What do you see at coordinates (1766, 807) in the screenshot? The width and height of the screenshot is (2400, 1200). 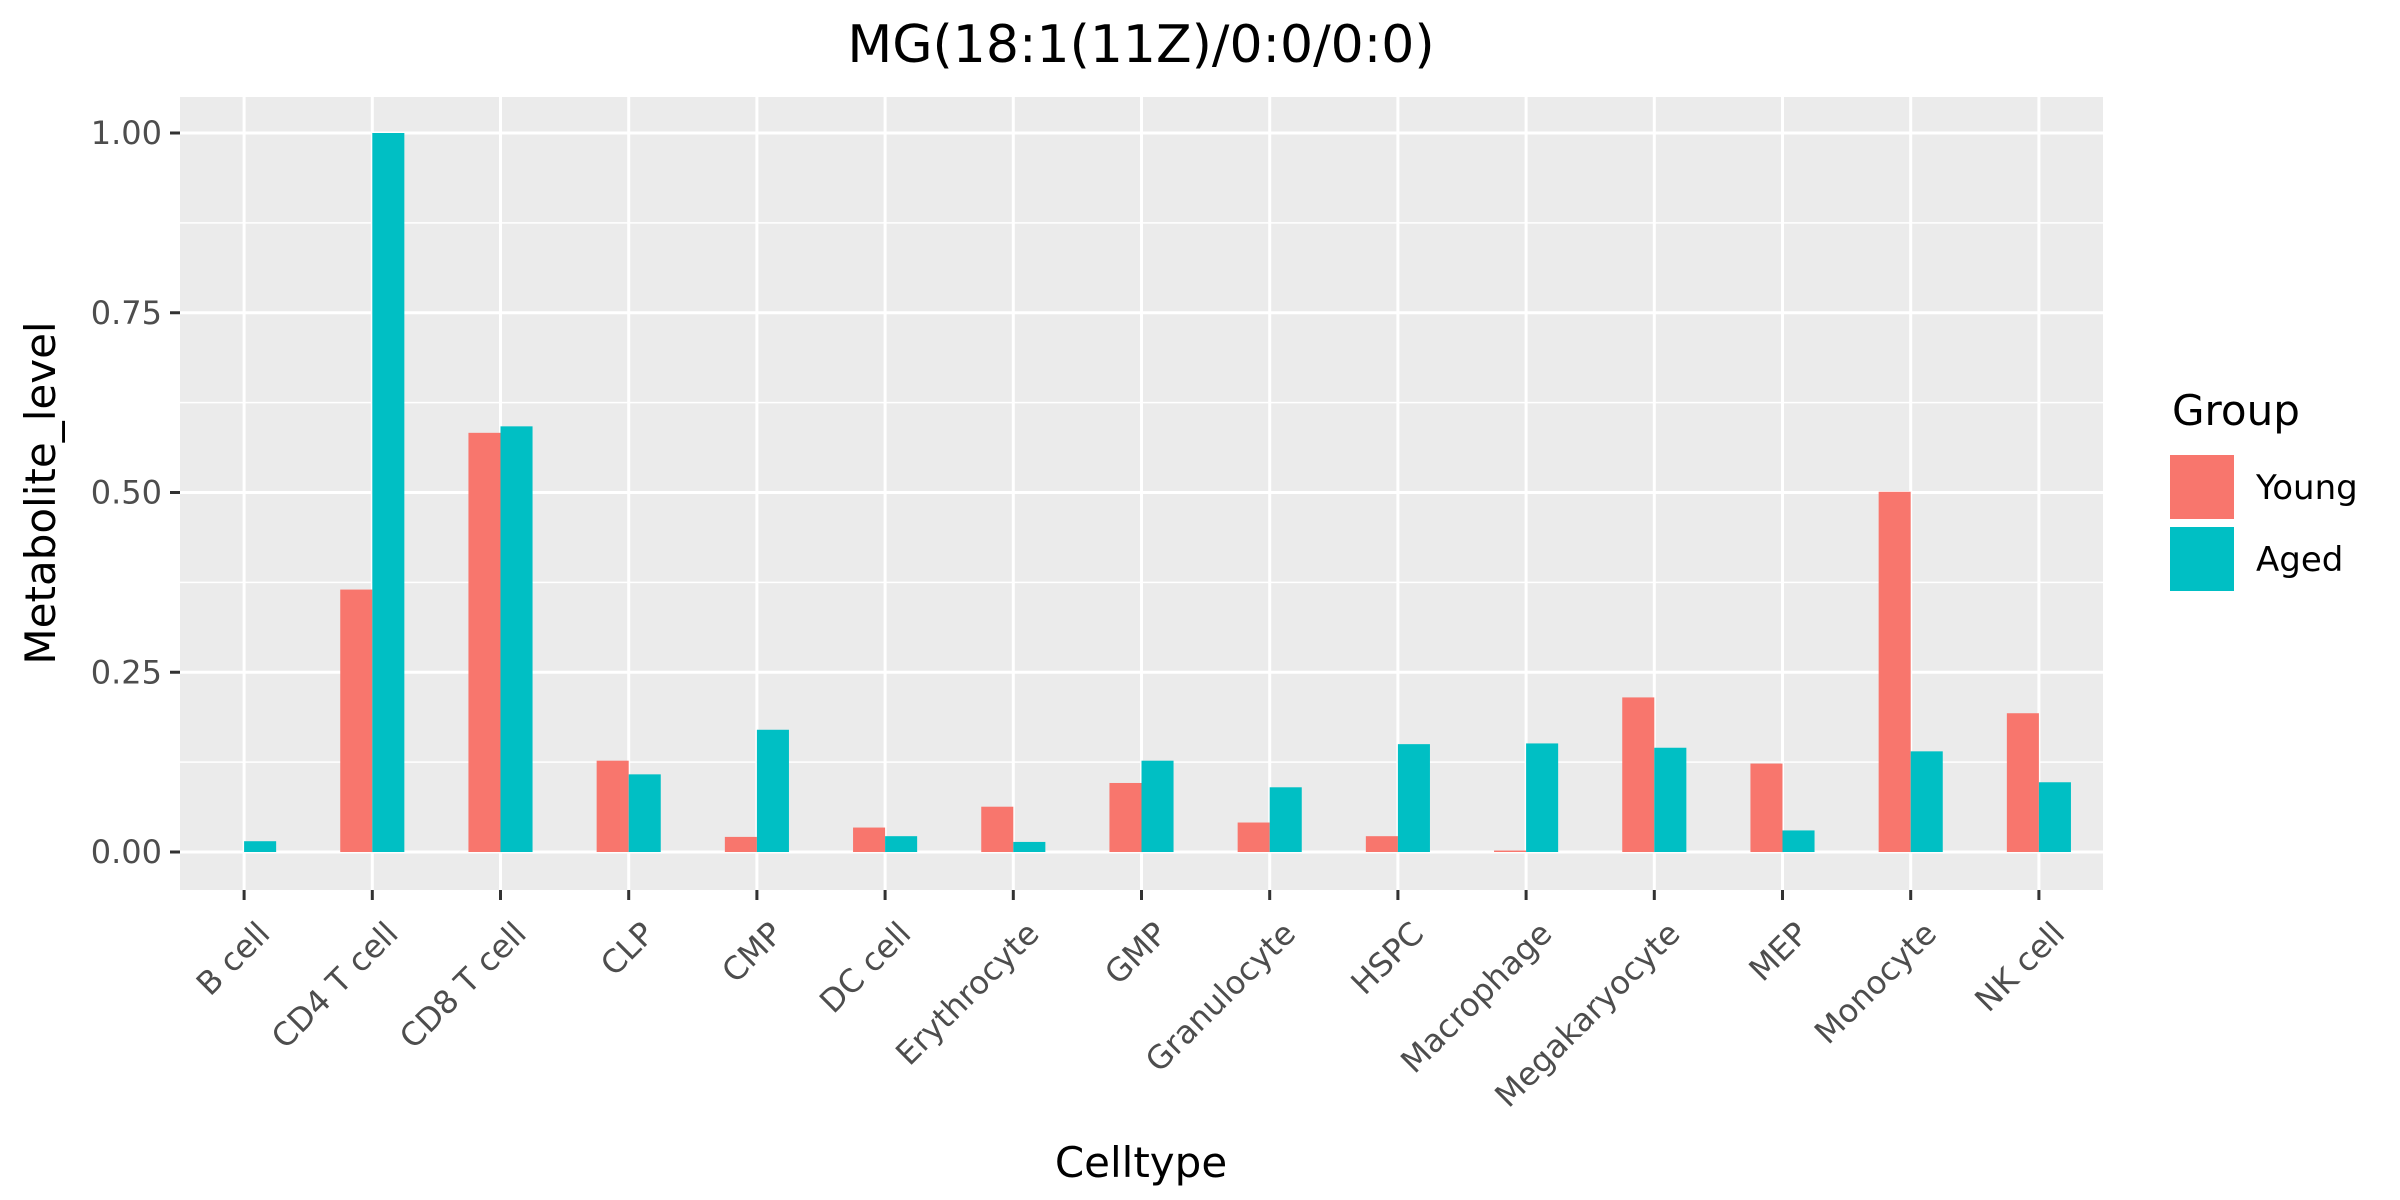 I see `bar-young-mep` at bounding box center [1766, 807].